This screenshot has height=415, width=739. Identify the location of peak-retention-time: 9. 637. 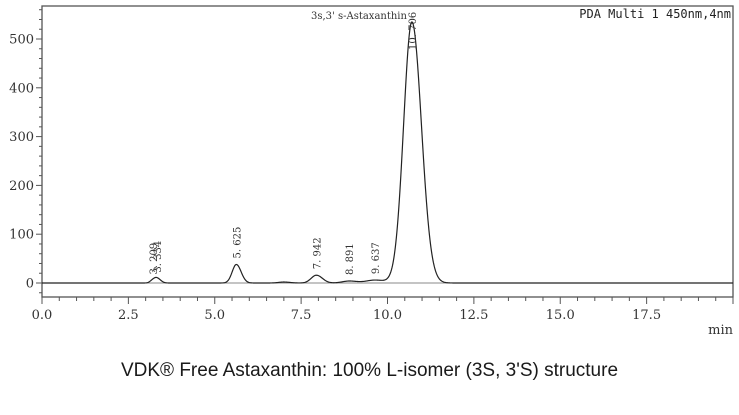
(376, 258).